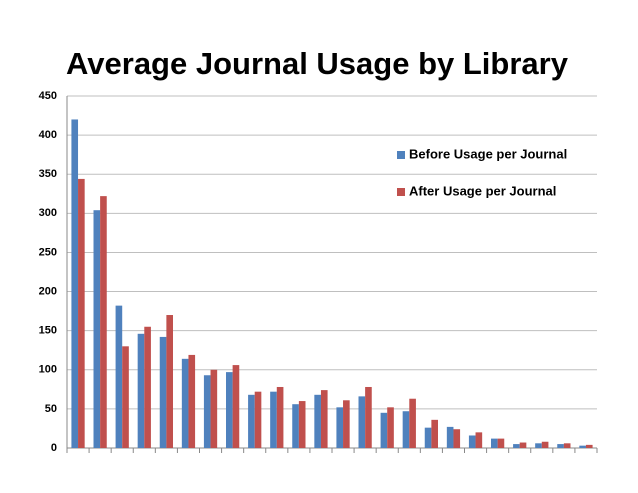  Describe the element at coordinates (317, 63) in the screenshot. I see `chart-title: Average Journal Usage by Library` at that location.